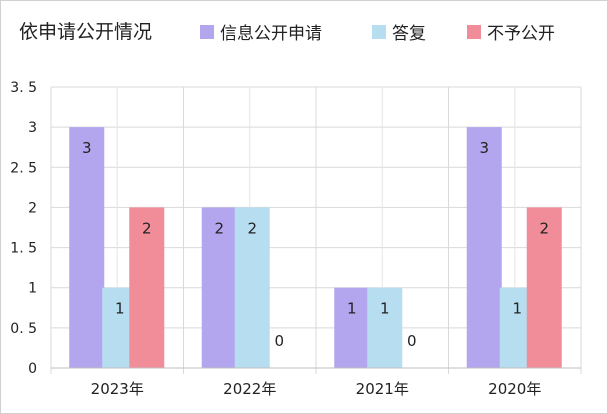 The image size is (608, 414). What do you see at coordinates (32, 289) in the screenshot?
I see `y-tick-label: 1` at bounding box center [32, 289].